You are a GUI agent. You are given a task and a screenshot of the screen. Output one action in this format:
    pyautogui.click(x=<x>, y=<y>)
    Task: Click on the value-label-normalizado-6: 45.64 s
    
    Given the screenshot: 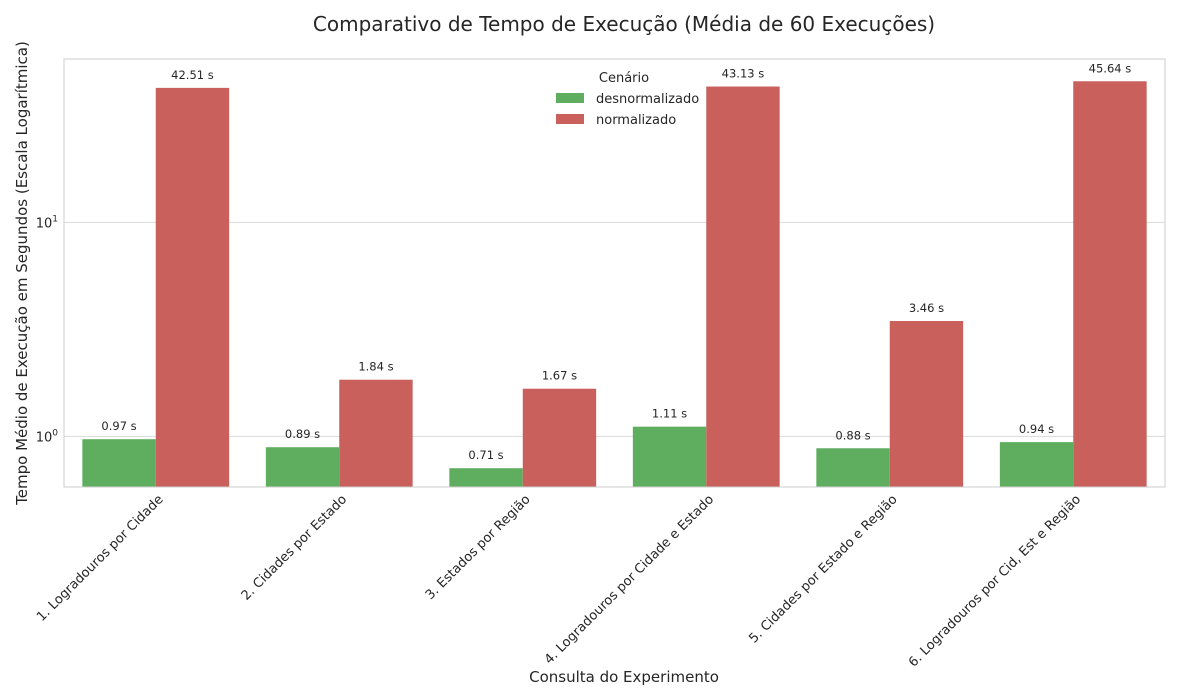 What is the action you would take?
    pyautogui.click(x=1110, y=68)
    